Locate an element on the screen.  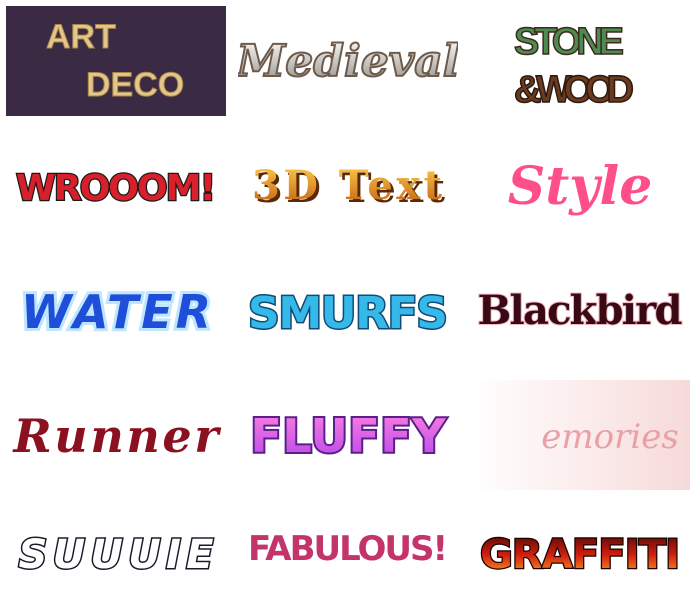
style-preview: Style is located at coordinates (580, 186).